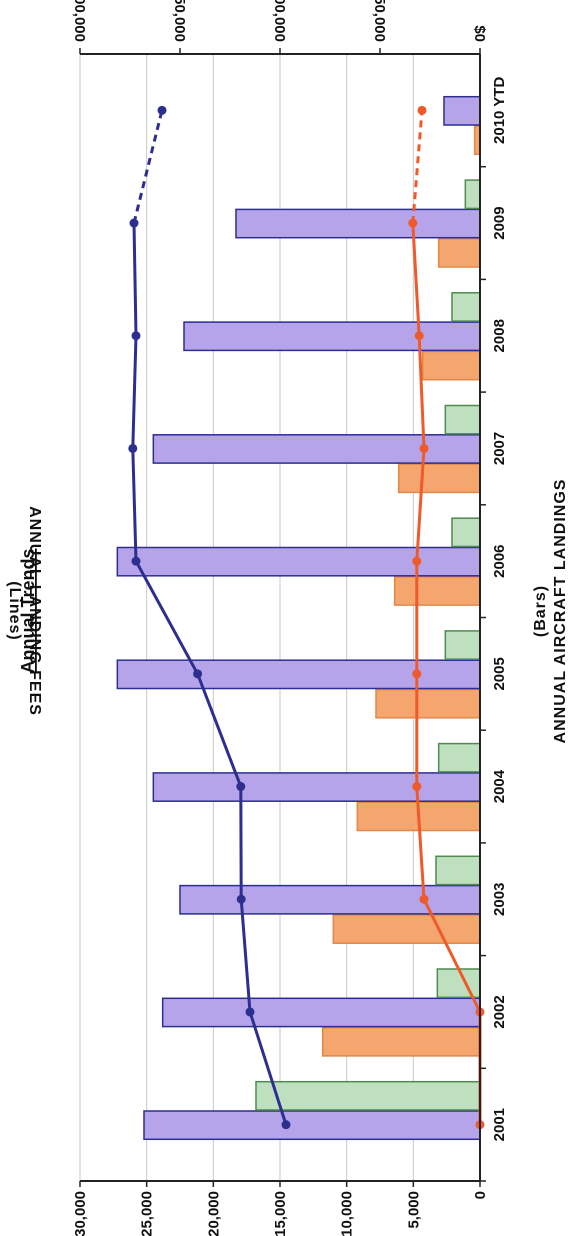  I want to click on right-tick-group: $0, so click(479, 33).